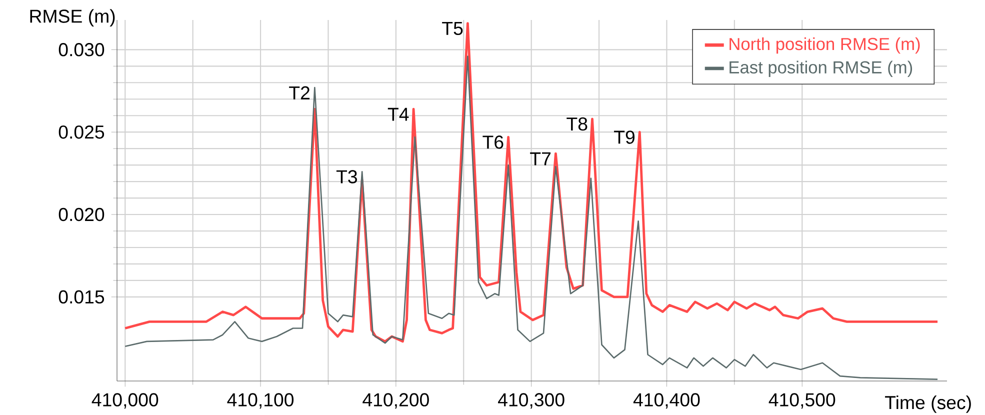 The image size is (985, 415). I want to click on legend-label: East position RMSE (m), so click(821, 68).